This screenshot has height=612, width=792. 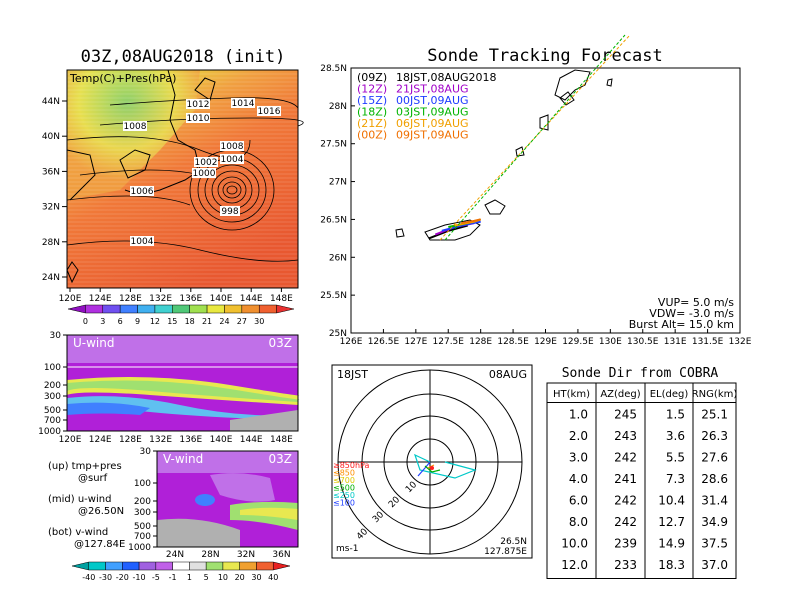 I want to click on wind-colorbar-label: -10, so click(x=139, y=577).